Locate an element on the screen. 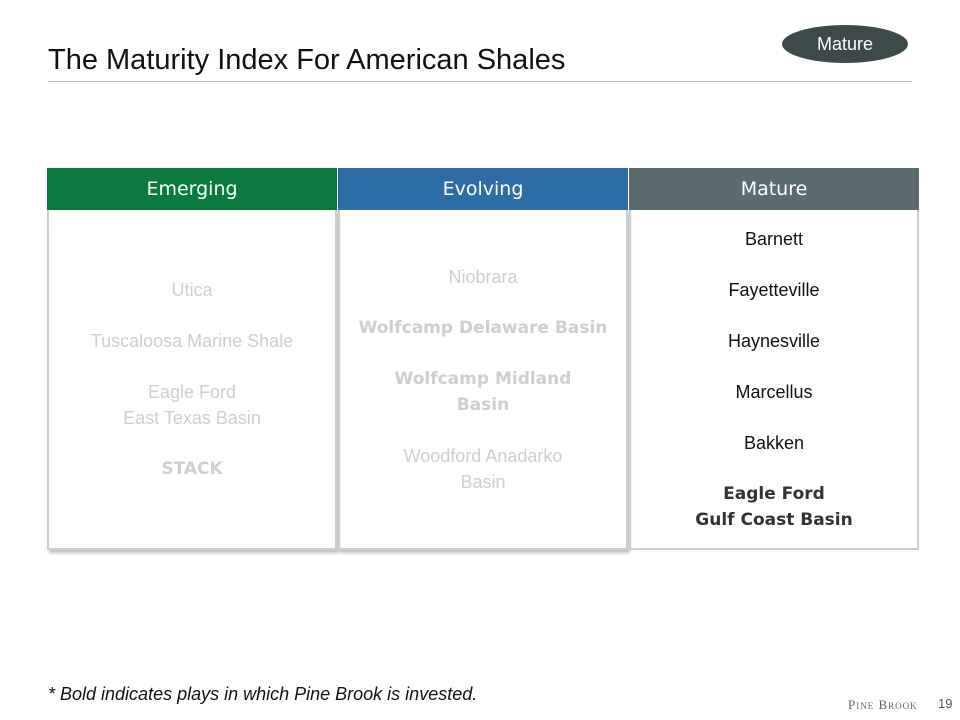 Image resolution: width=960 pixels, height=720 pixels. shale-play: Wolfcamp Midland Basin is located at coordinates (483, 392).